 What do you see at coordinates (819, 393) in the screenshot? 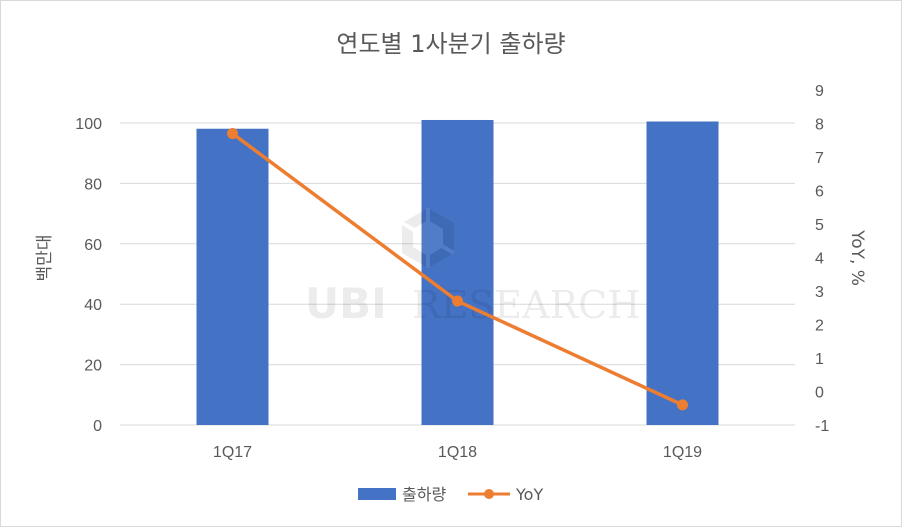
I see `y2-tick-label: 0` at bounding box center [819, 393].